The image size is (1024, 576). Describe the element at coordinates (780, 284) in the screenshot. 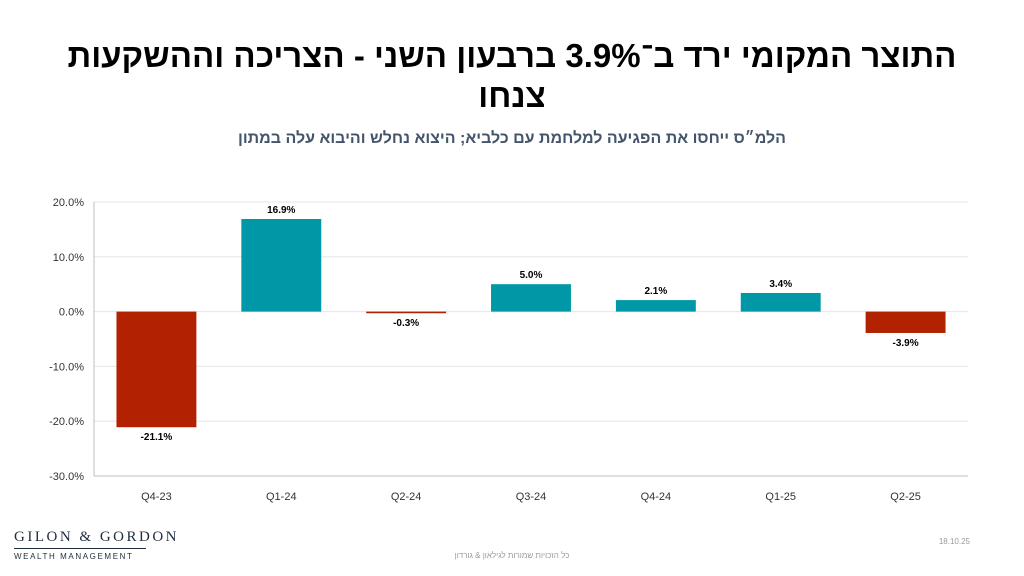

I see `data-label: 3.4%` at that location.